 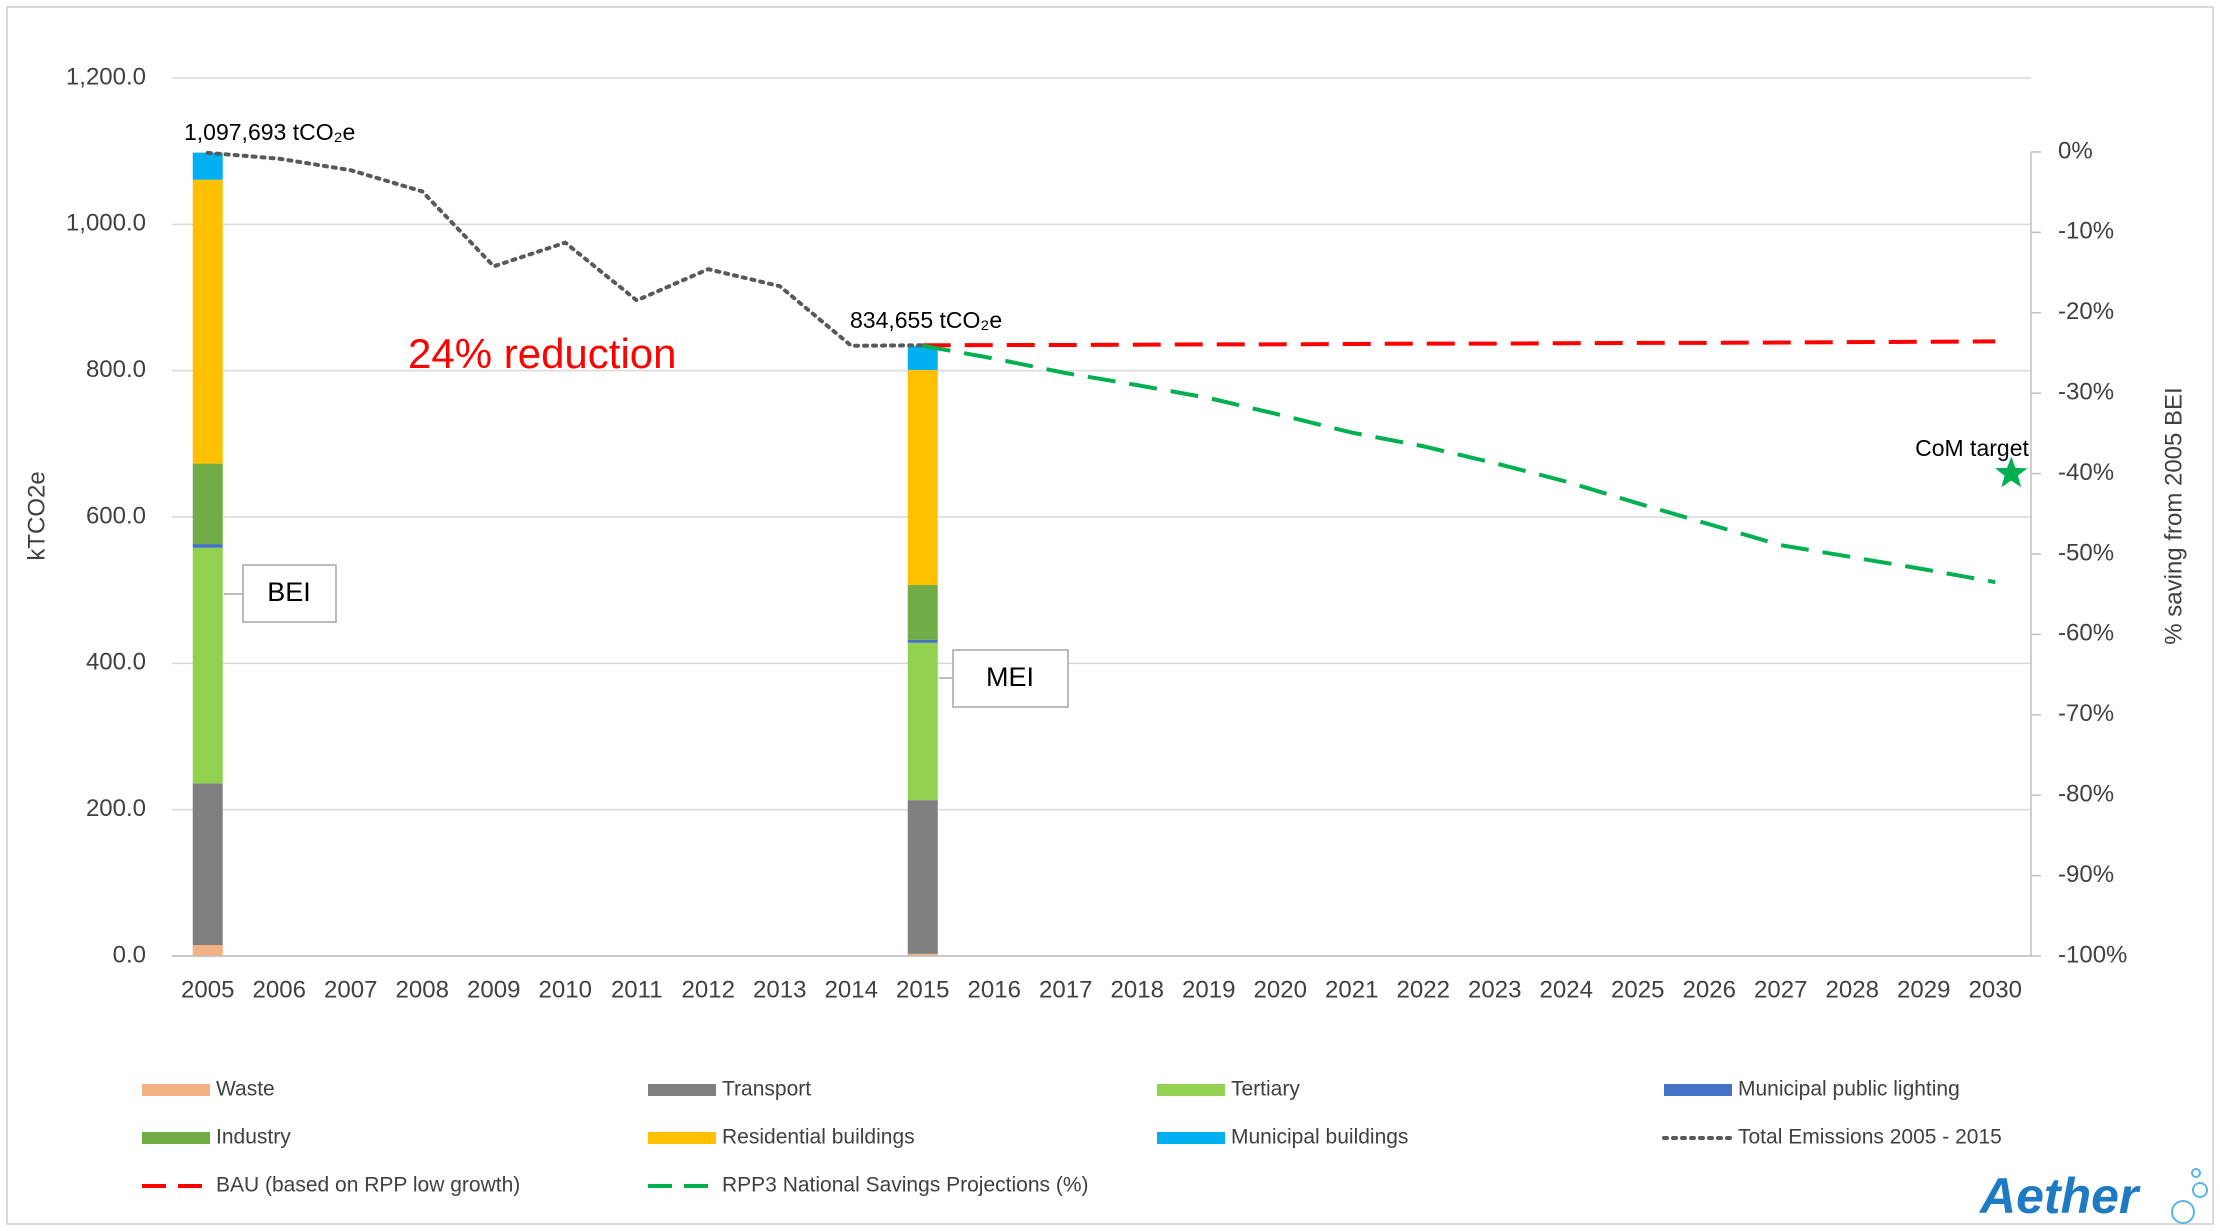 What do you see at coordinates (1637, 989) in the screenshot?
I see `x-tick-label: 2025` at bounding box center [1637, 989].